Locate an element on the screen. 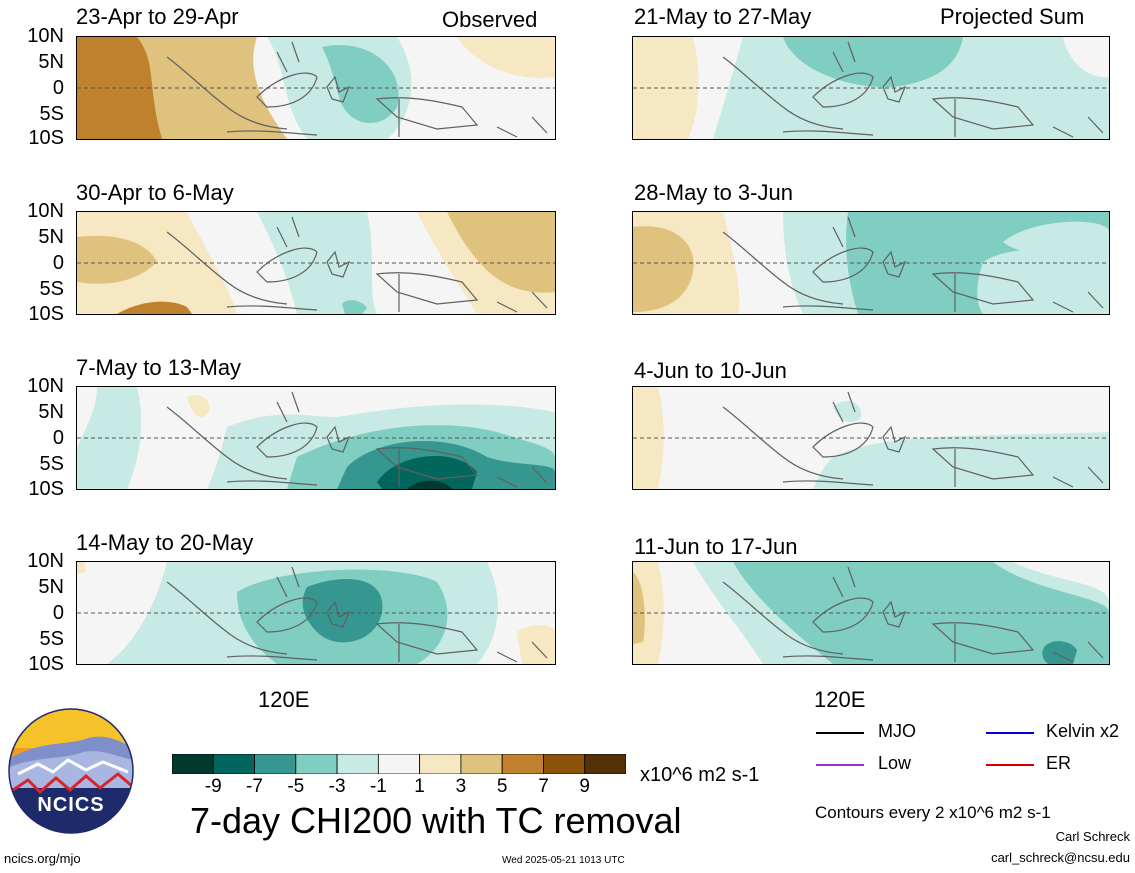  anomaly-very-strong-negative is located at coordinates (427, 472).